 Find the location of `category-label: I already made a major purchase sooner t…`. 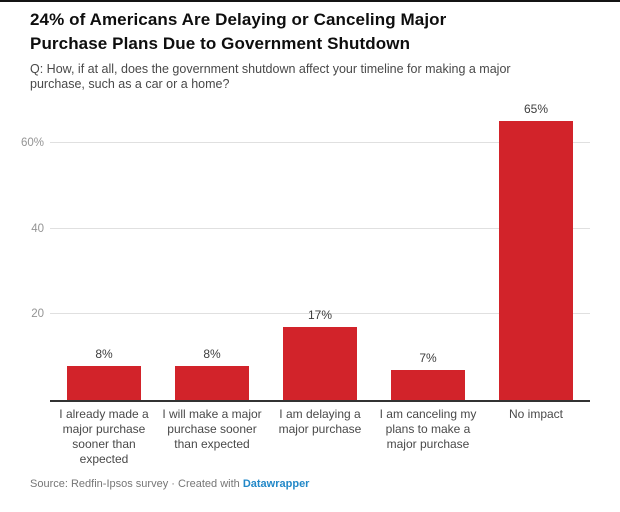

category-label: I already made a major purchase sooner t… is located at coordinates (104, 436).